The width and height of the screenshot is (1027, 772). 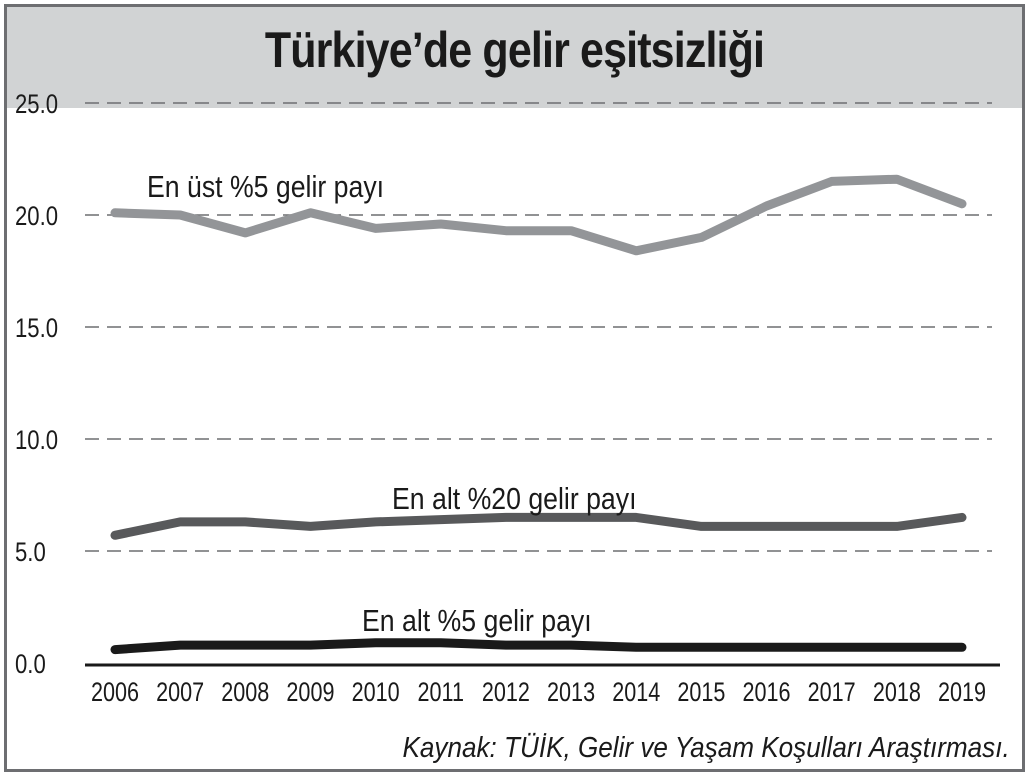 I want to click on series-label: En alt %5 gelir payı, so click(x=477, y=621).